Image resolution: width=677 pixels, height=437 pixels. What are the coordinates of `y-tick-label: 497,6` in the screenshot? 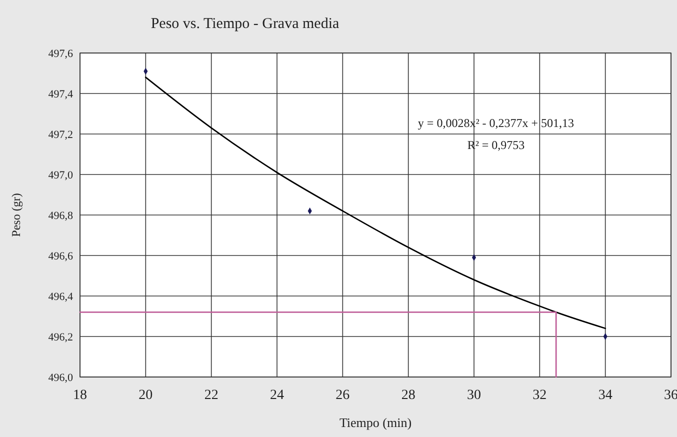 It's located at (61, 54).